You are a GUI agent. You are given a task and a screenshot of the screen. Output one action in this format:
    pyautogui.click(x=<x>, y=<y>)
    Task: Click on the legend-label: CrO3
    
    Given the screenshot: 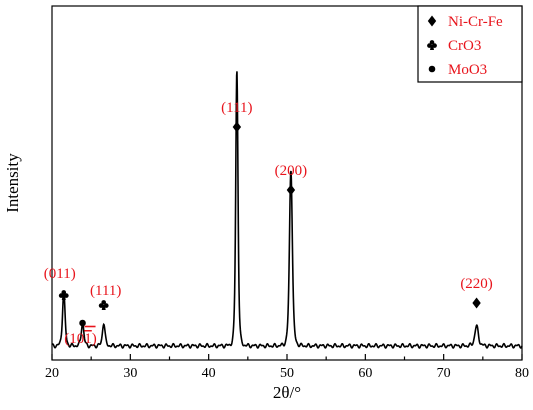 What is the action you would take?
    pyautogui.click(x=464, y=46)
    